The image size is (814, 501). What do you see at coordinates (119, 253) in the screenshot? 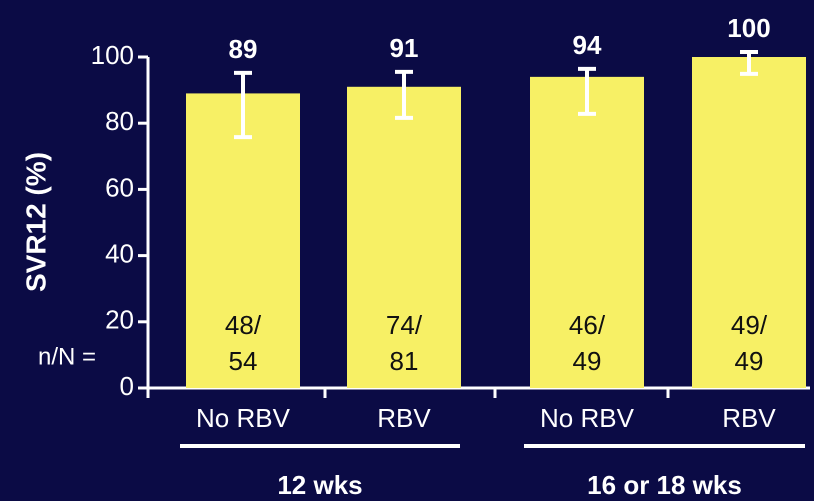
I see `y-tick-label: 40` at bounding box center [119, 253].